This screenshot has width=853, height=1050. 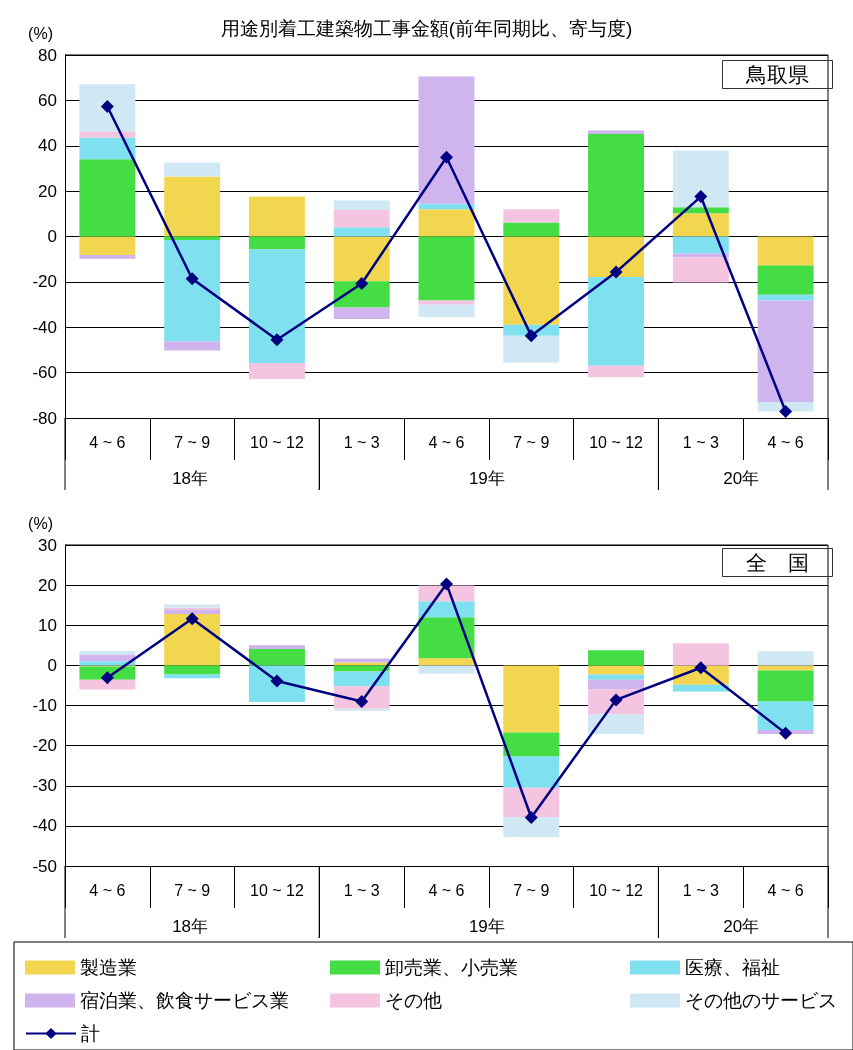 What do you see at coordinates (44, 373) in the screenshot?
I see `y-tick-label: -60` at bounding box center [44, 373].